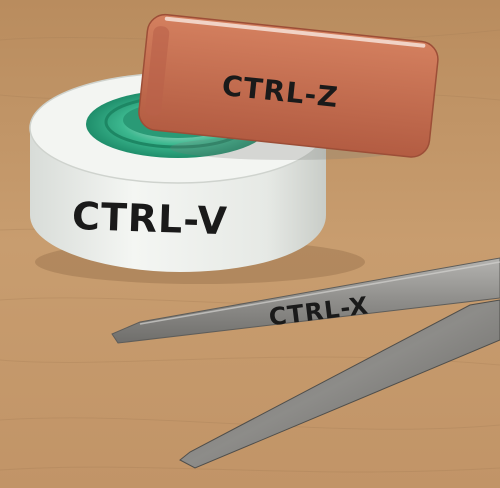  Describe the element at coordinates (319, 293) in the screenshot. I see `blade-edge-highlight` at that location.